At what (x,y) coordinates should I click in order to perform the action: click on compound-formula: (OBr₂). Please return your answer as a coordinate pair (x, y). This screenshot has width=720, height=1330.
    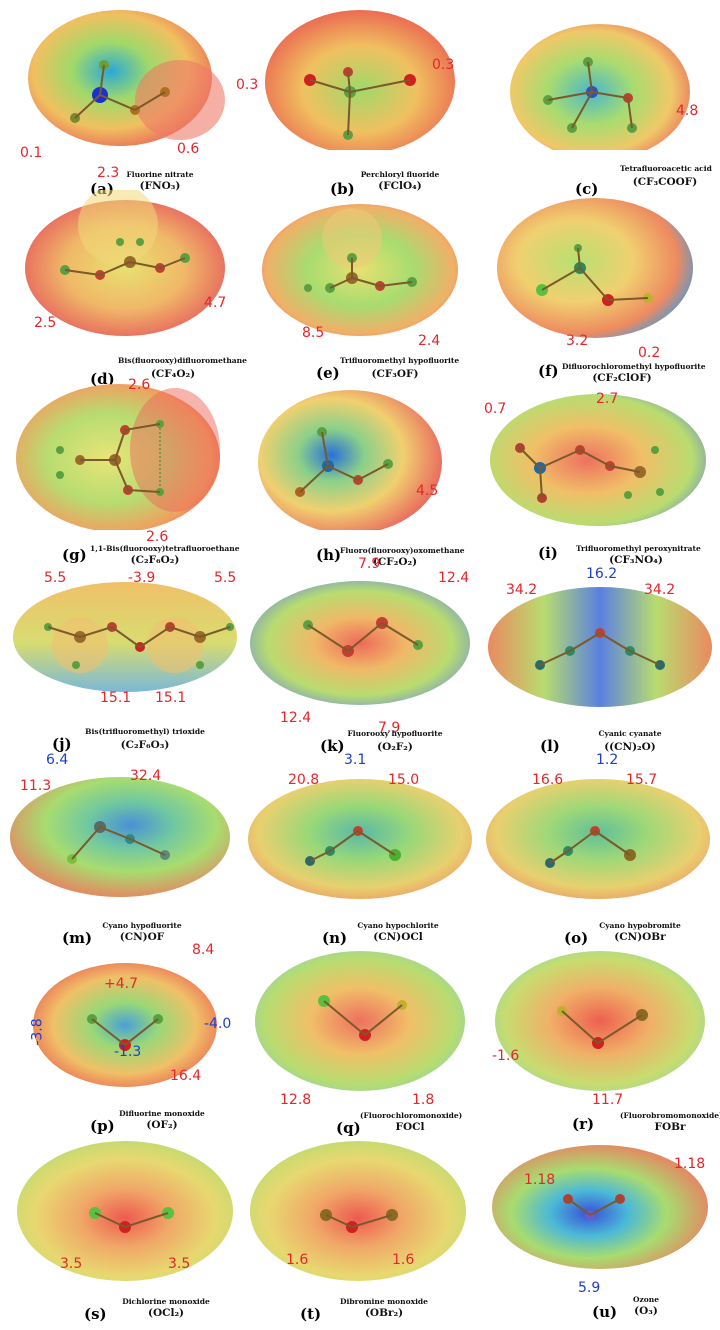
    Looking at the image, I should click on (384, 1313).